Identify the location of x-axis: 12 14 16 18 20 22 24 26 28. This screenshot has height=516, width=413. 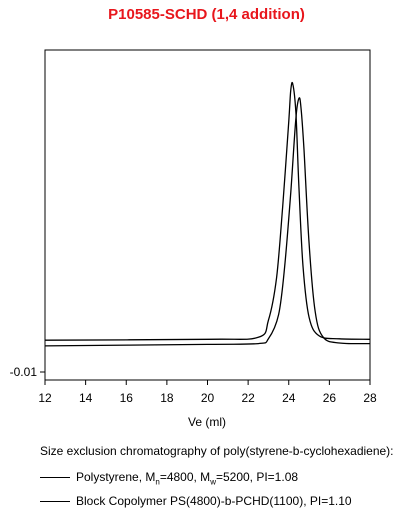
(207, 392).